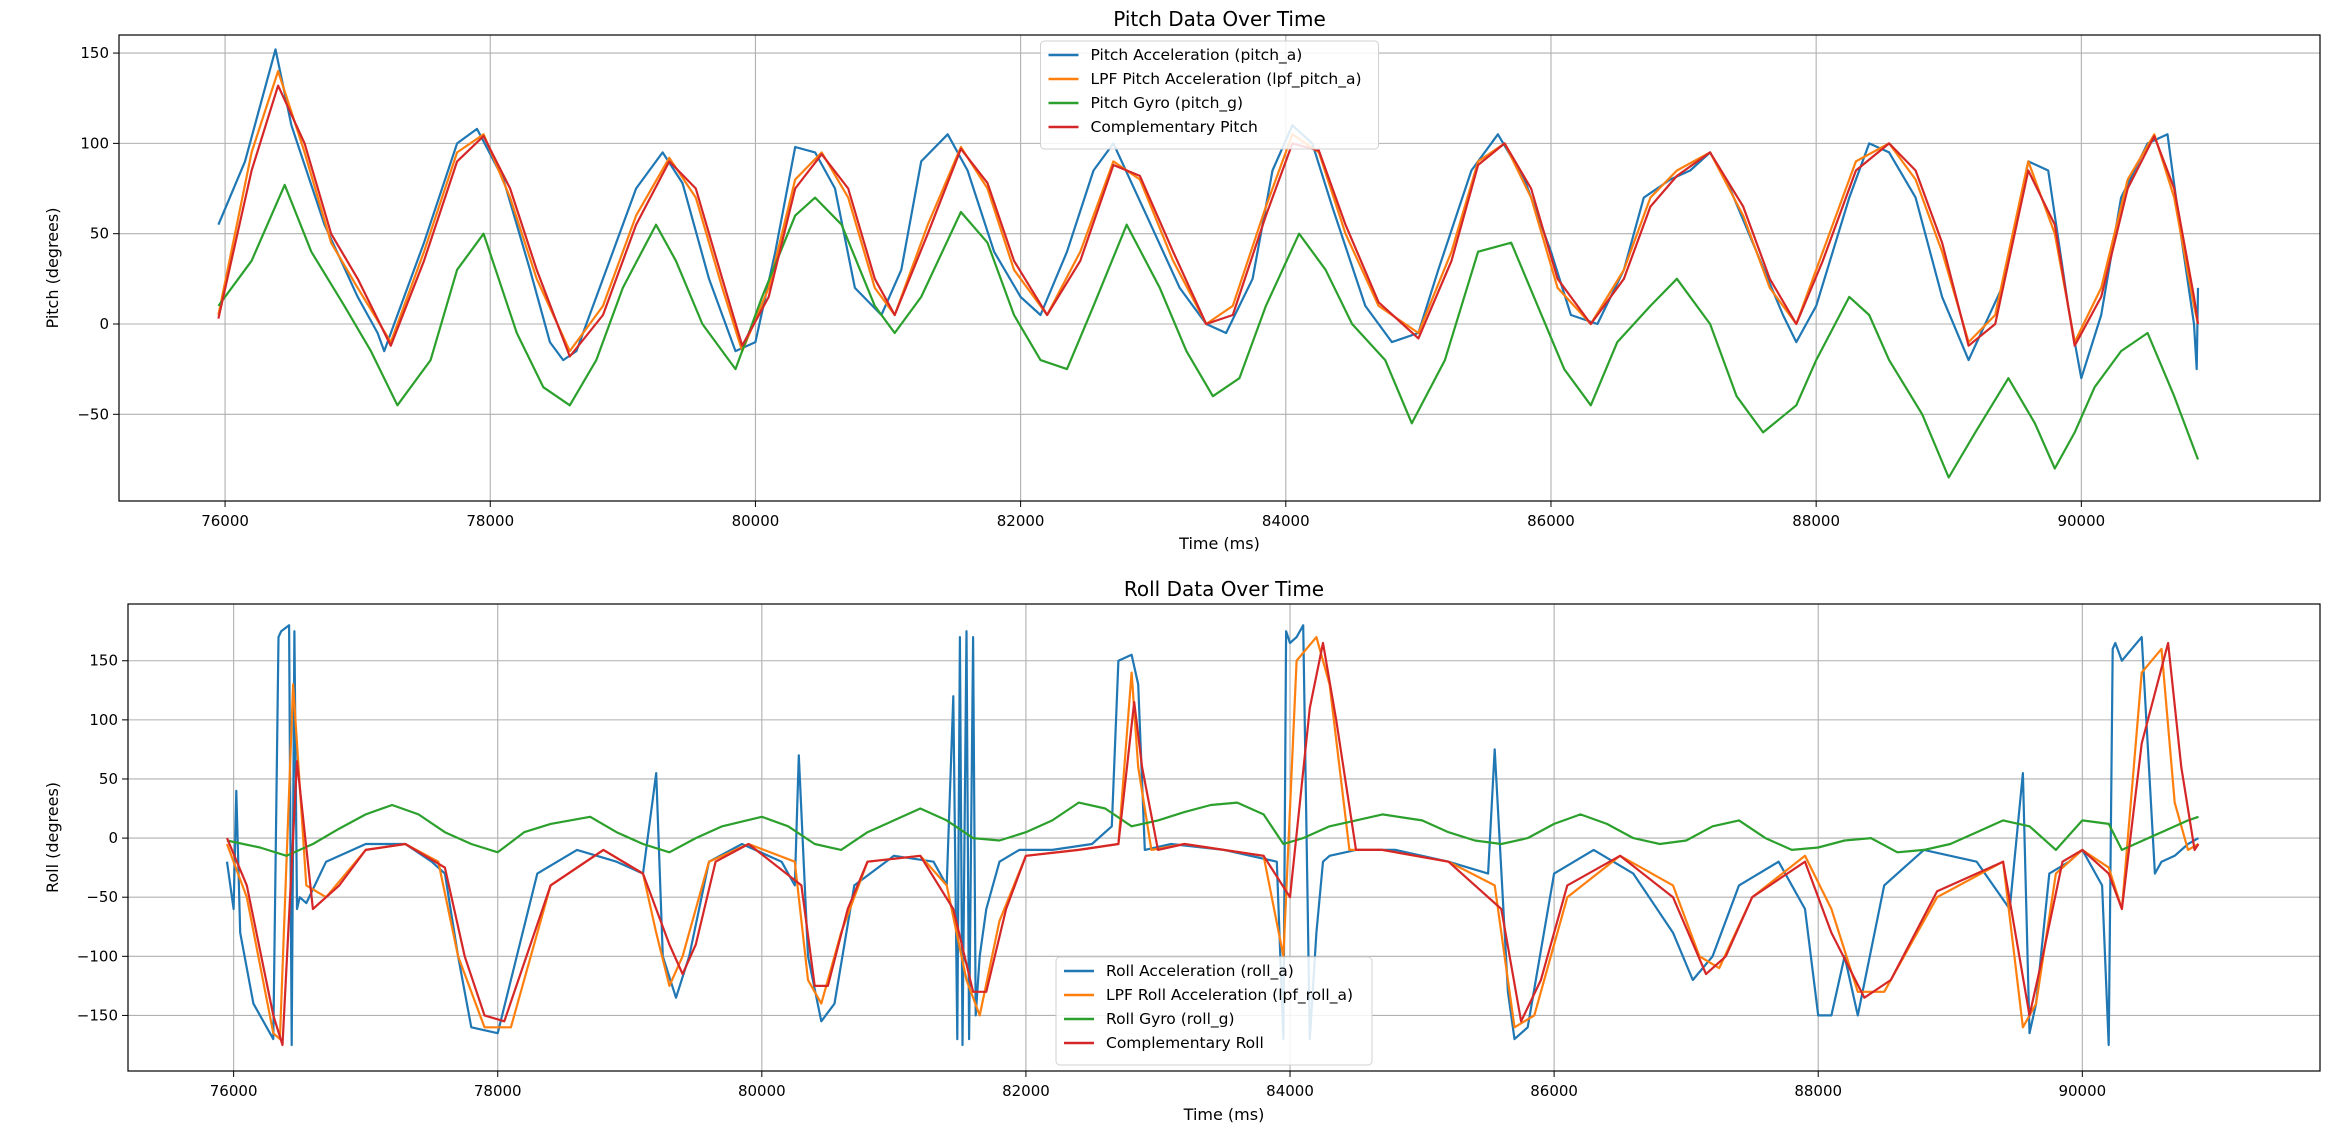 The image size is (2339, 1135). What do you see at coordinates (1200, 971) in the screenshot?
I see `legend-label: Roll Acceleration (roll_a)` at bounding box center [1200, 971].